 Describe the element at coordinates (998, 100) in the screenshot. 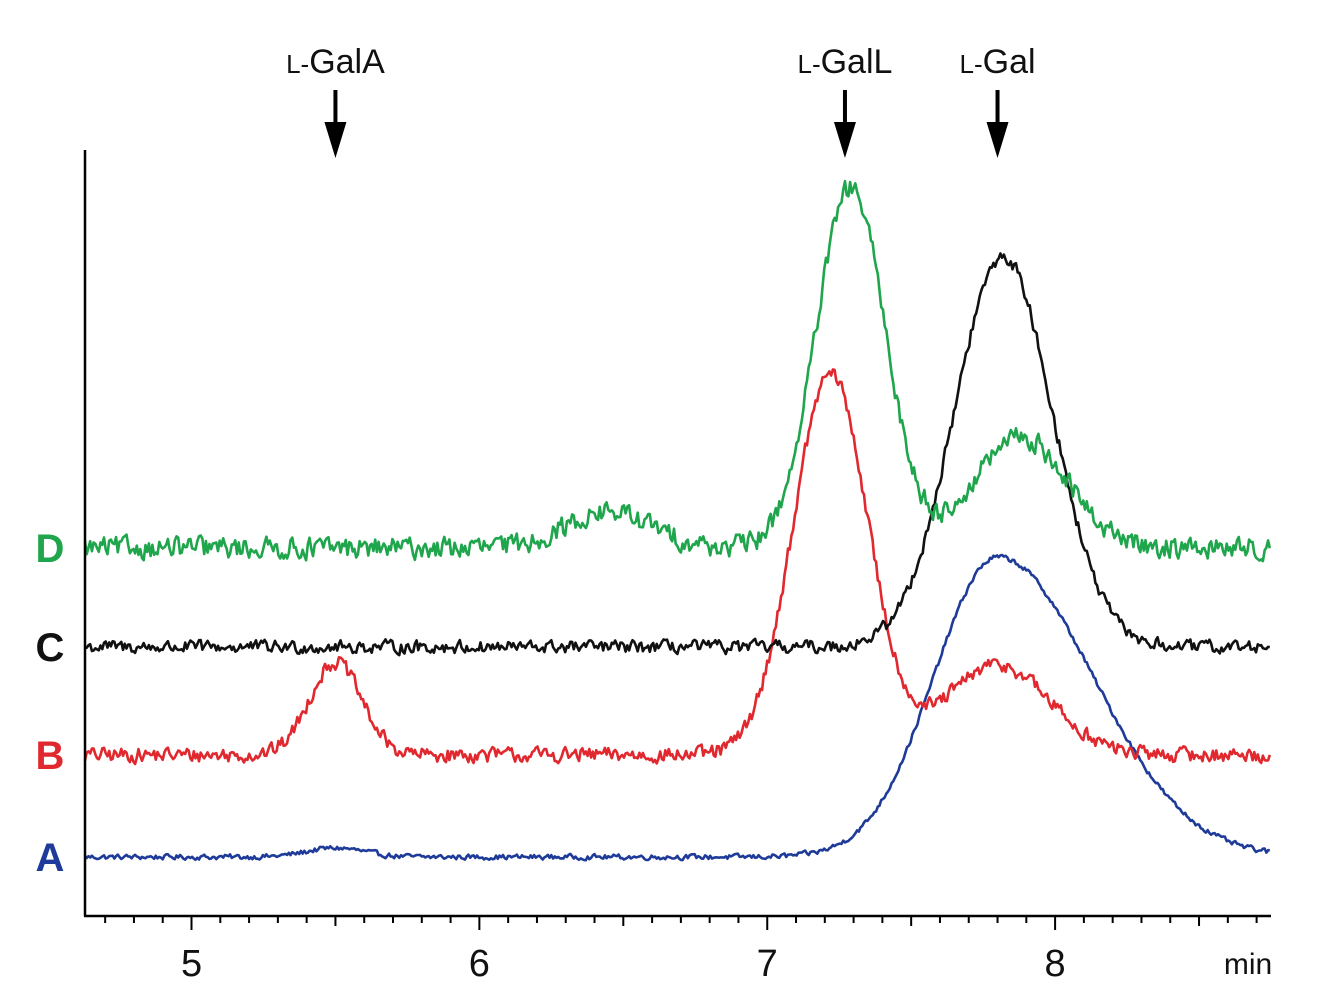

I see `peak-annotation: L-Gal` at that location.